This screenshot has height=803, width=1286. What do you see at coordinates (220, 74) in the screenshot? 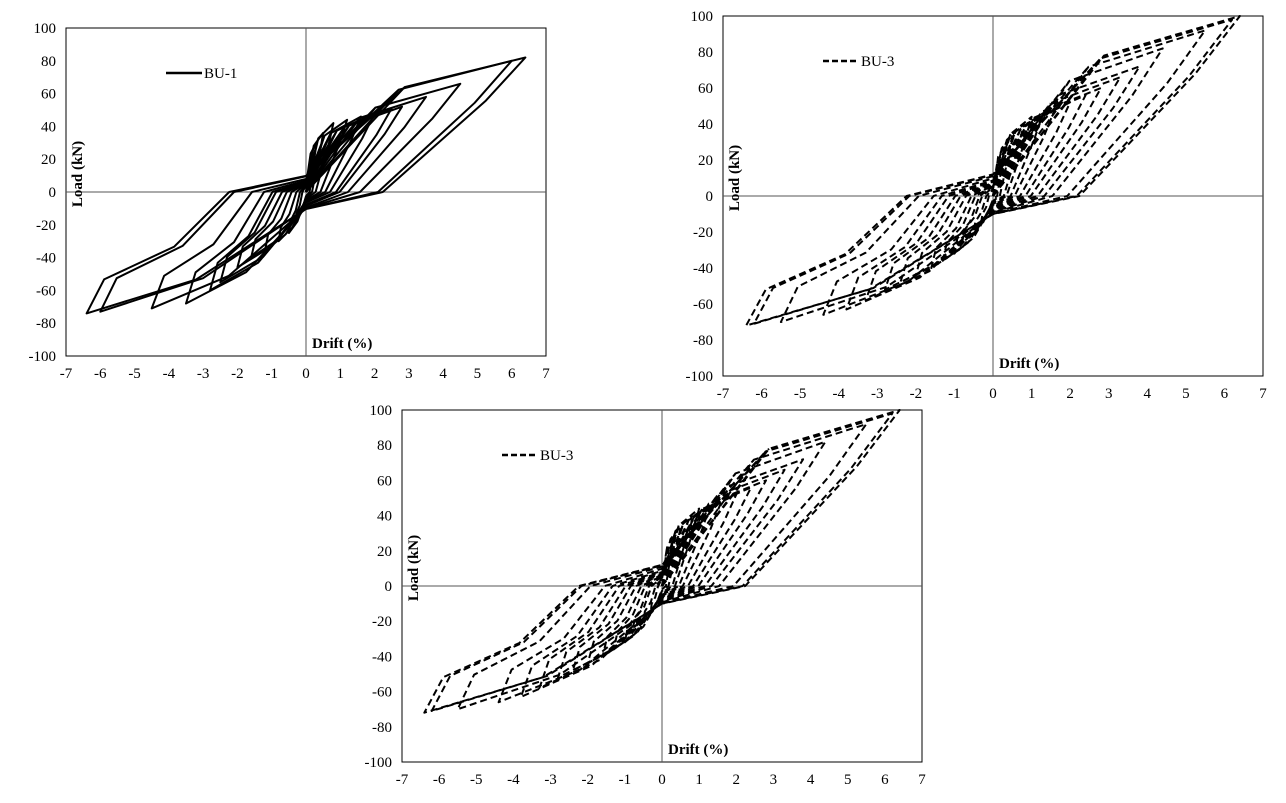
I see `legend-label: BU-1` at bounding box center [220, 74].